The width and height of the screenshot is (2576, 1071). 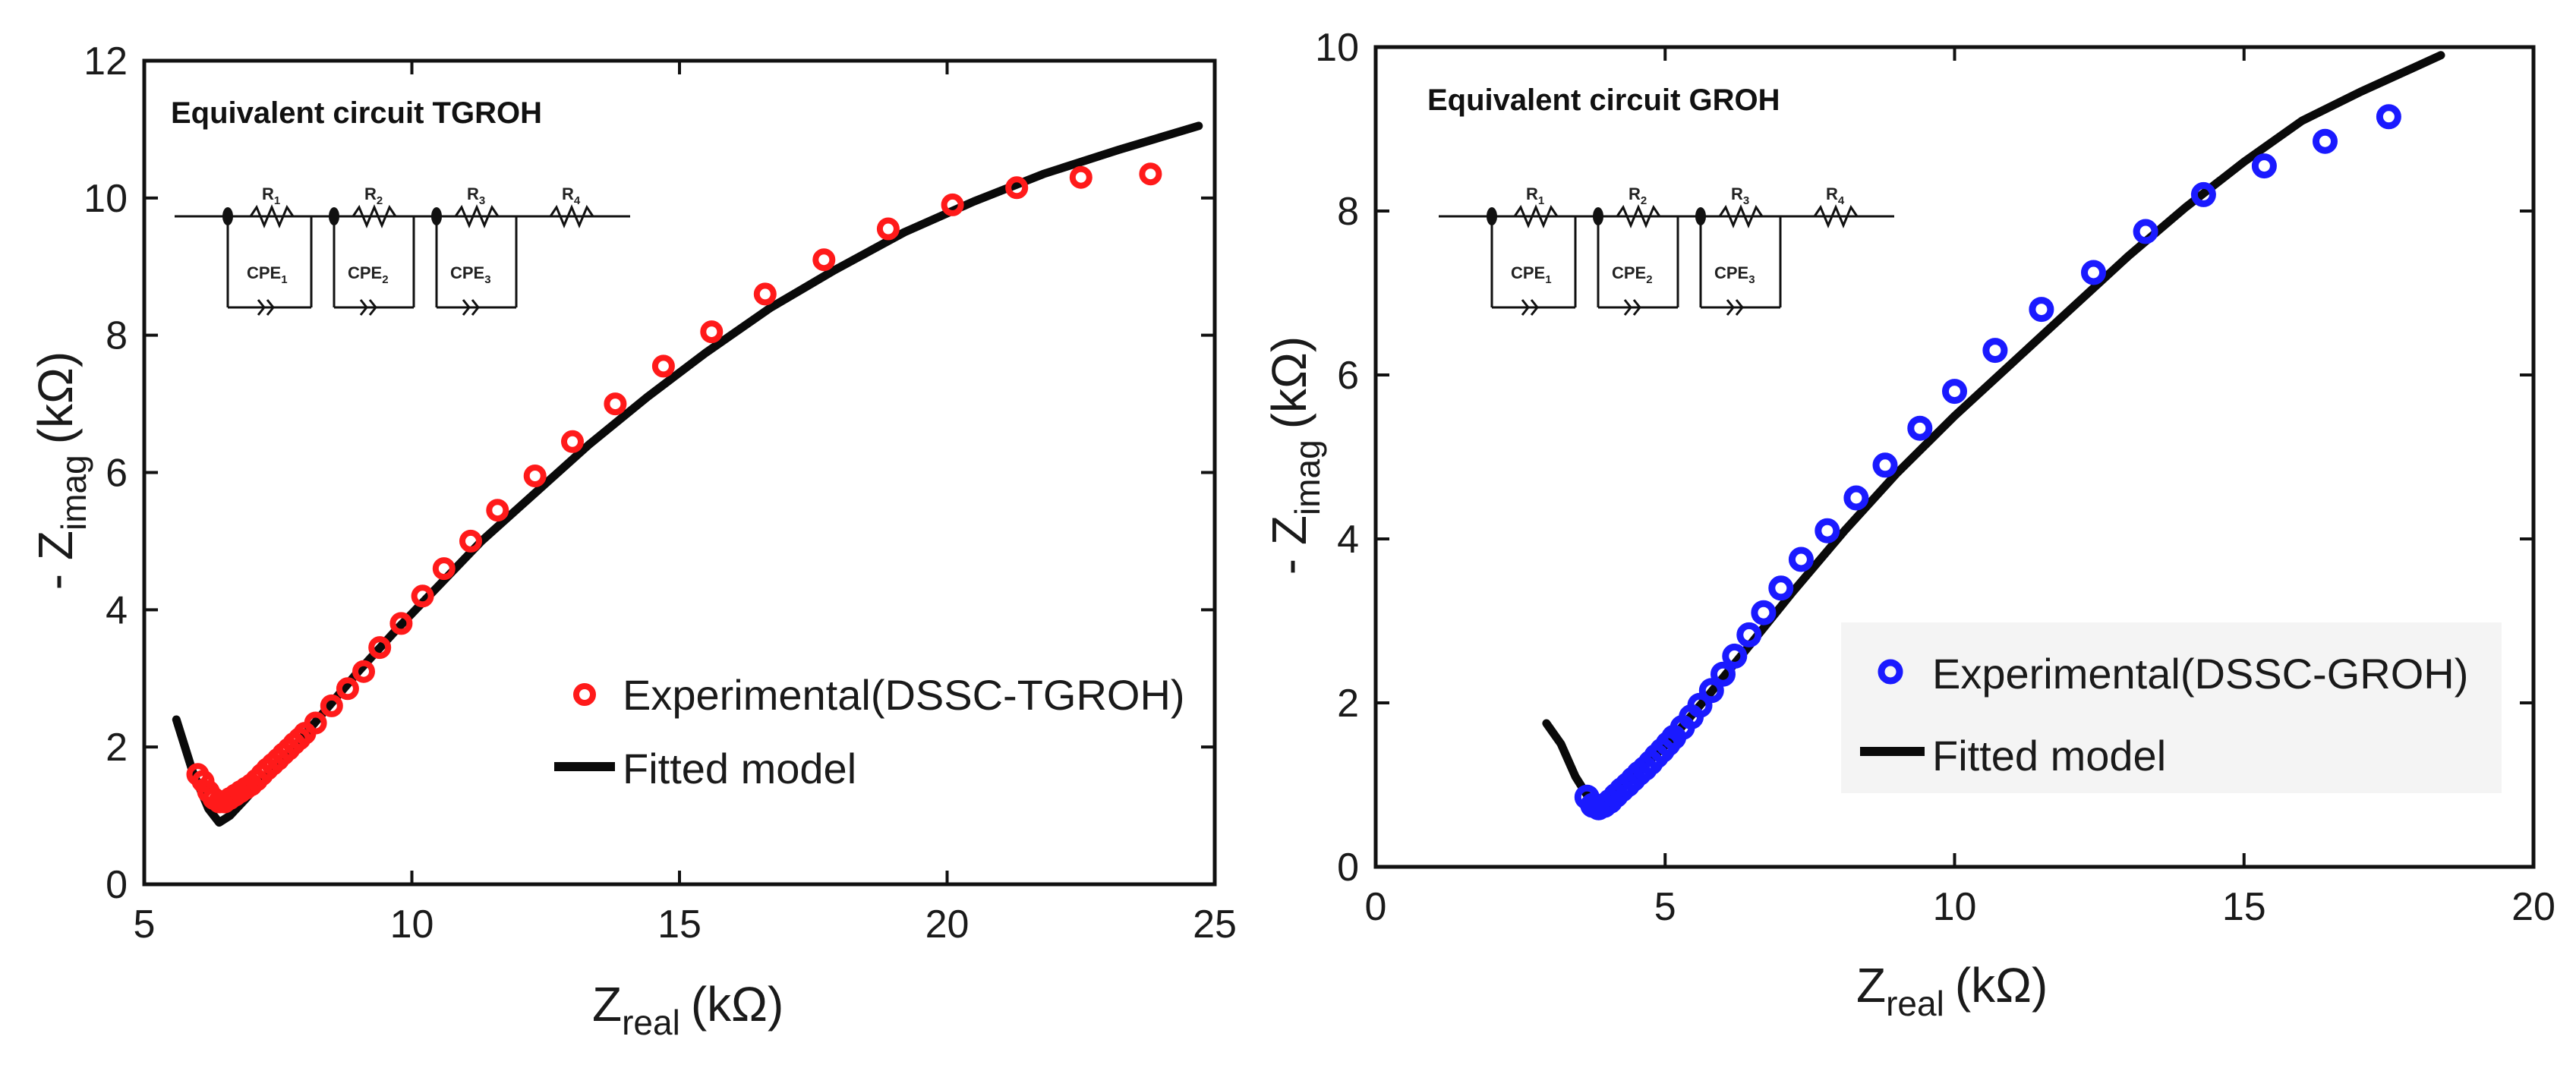 I want to click on left-circuit-title: Equivalent circuit TGROH, so click(x=356, y=113).